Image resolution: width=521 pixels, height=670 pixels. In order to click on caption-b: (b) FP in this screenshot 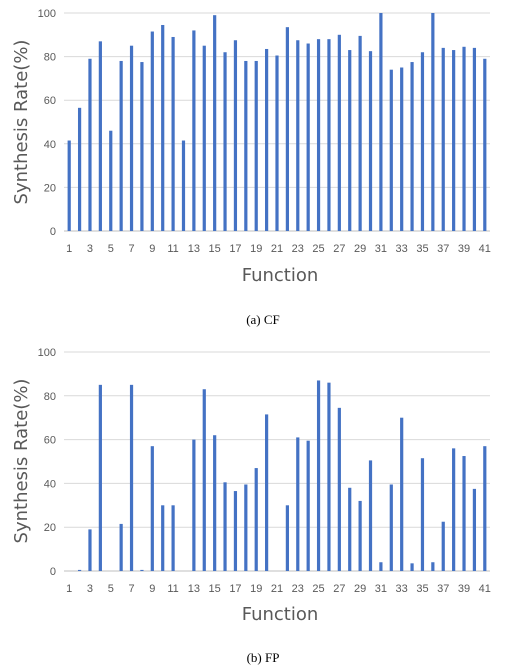, I will do `click(263, 657)`.